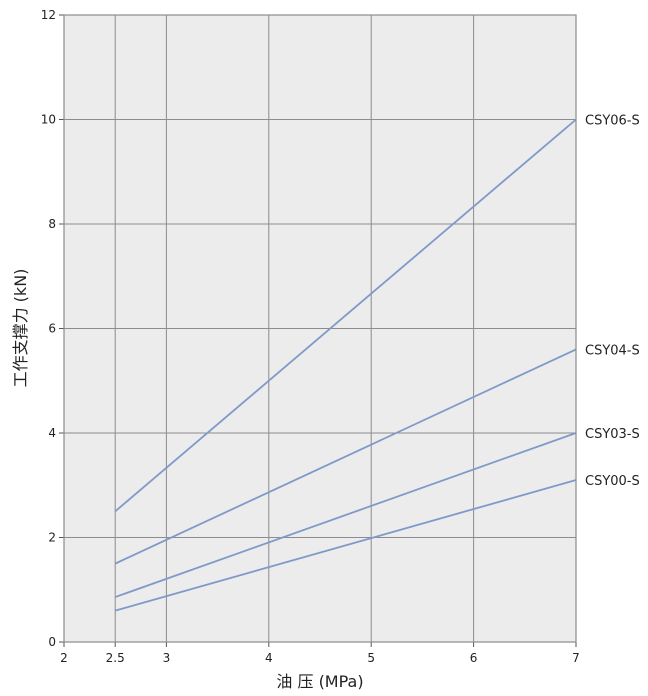  I want to click on series-labels: CSY06-S CSY04-S CSY03-S CSY00-S, so click(612, 302).